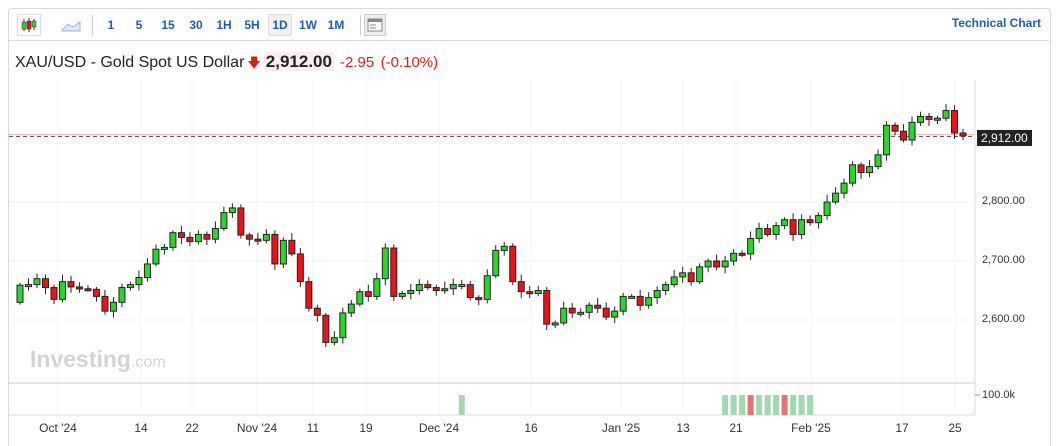 The image size is (1059, 446). I want to click on x-tick-label: 19, so click(366, 428).